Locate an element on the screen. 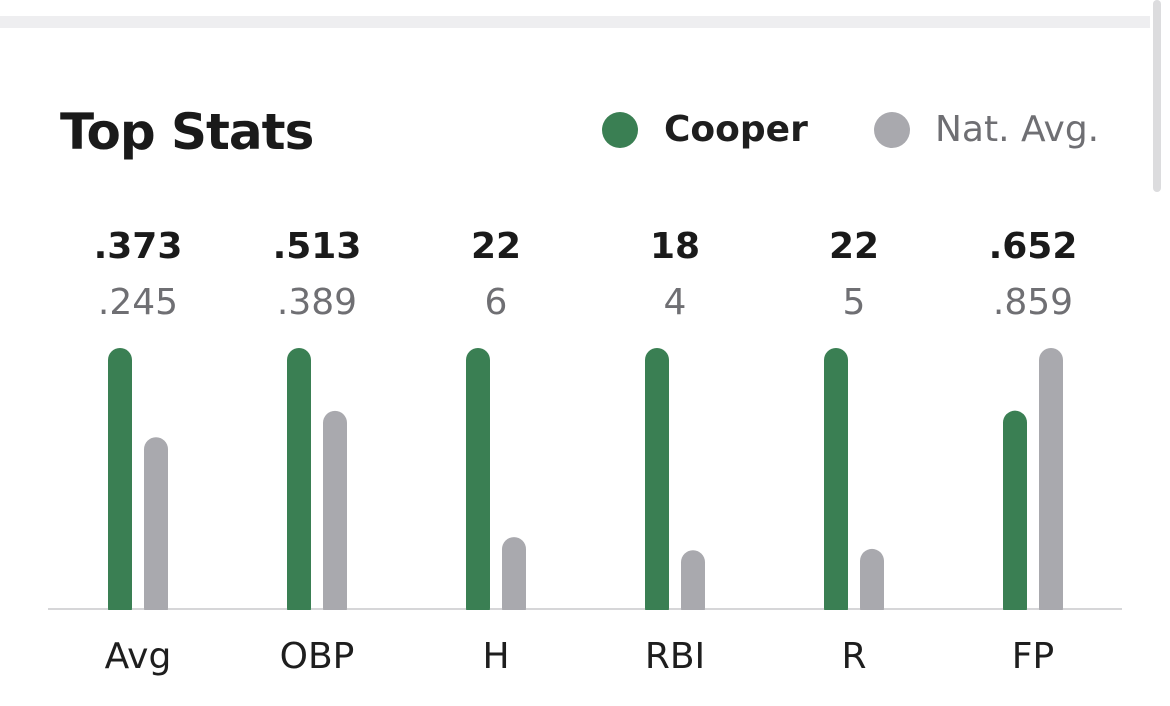 The image size is (1170, 706). bar-cooper-r is located at coordinates (836, 484).